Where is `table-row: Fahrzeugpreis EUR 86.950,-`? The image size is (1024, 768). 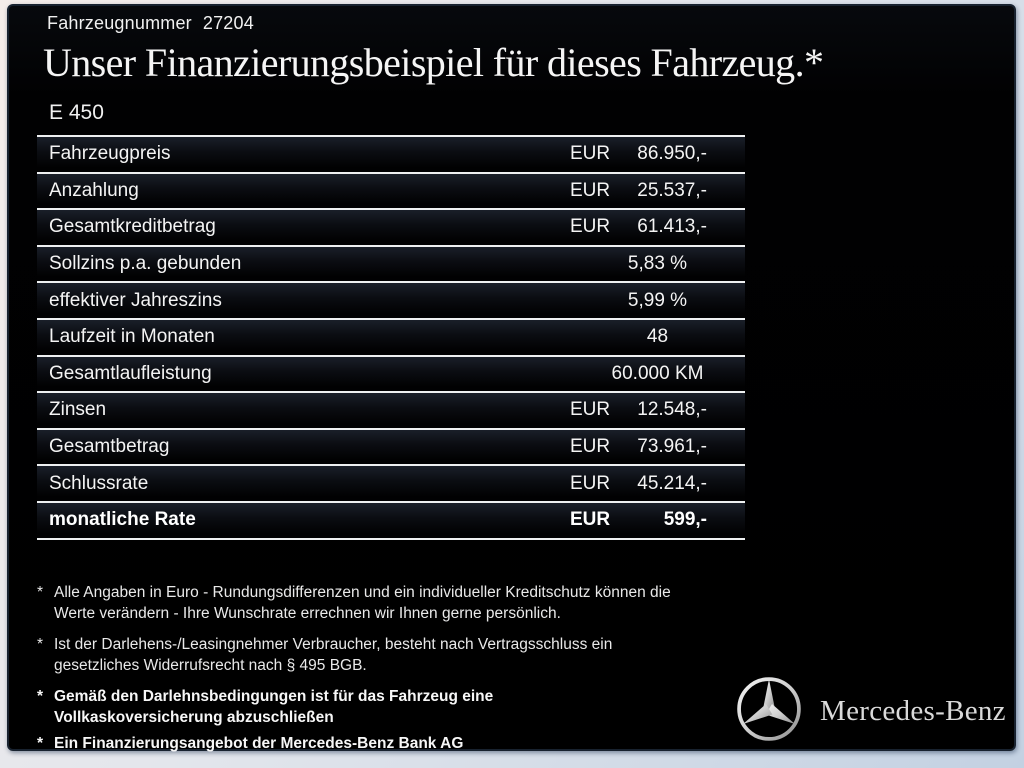
table-row: Fahrzeugpreis EUR 86.950,- is located at coordinates (391, 155).